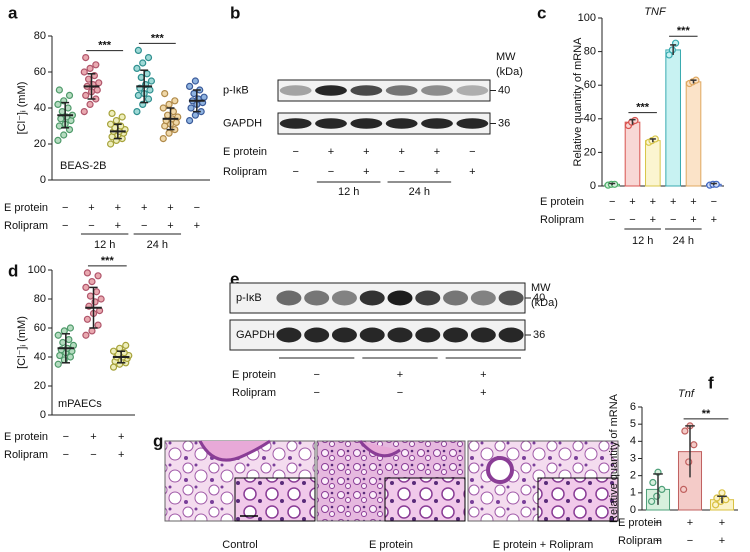 Image resolution: width=750 pixels, height=552 pixels. What do you see at coordinates (40, 36) in the screenshot?
I see `y-tick-label: 80` at bounding box center [40, 36].